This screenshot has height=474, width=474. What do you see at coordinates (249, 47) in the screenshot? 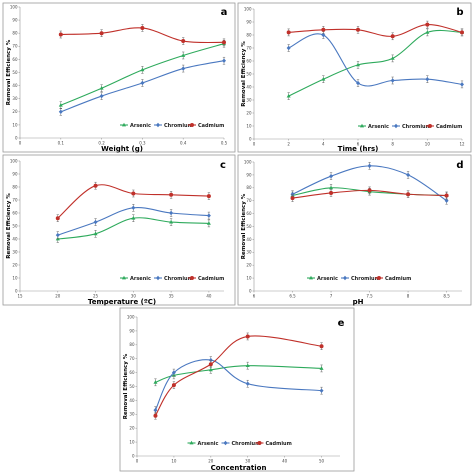
I see `y-tick-label: 70` at bounding box center [249, 47].